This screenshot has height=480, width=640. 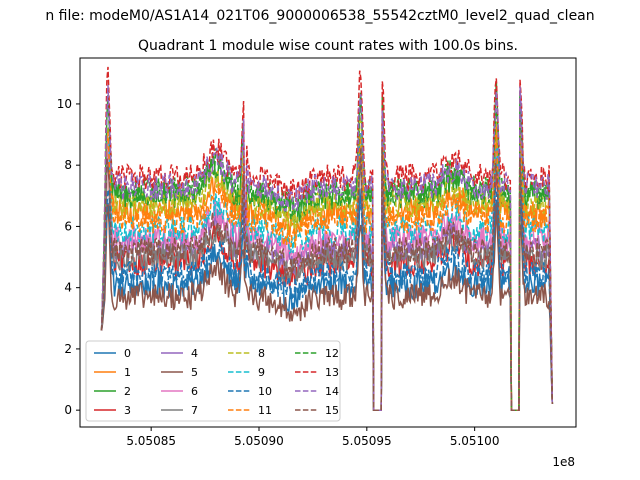 I want to click on legend-label-9: 9, so click(x=261, y=372).